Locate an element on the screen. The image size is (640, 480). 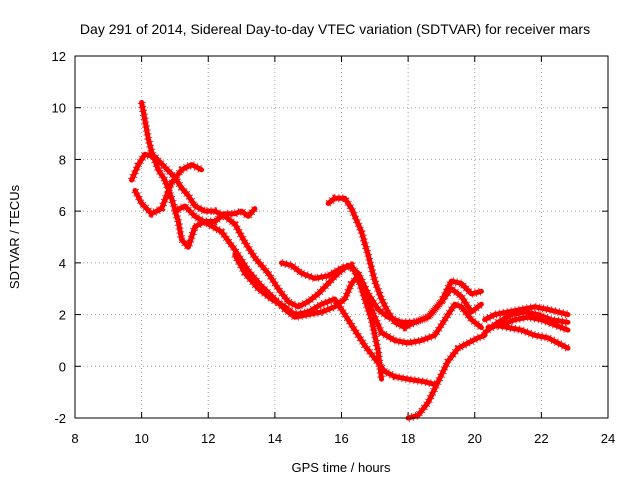
series-s8 is located at coordinates (446, 376).